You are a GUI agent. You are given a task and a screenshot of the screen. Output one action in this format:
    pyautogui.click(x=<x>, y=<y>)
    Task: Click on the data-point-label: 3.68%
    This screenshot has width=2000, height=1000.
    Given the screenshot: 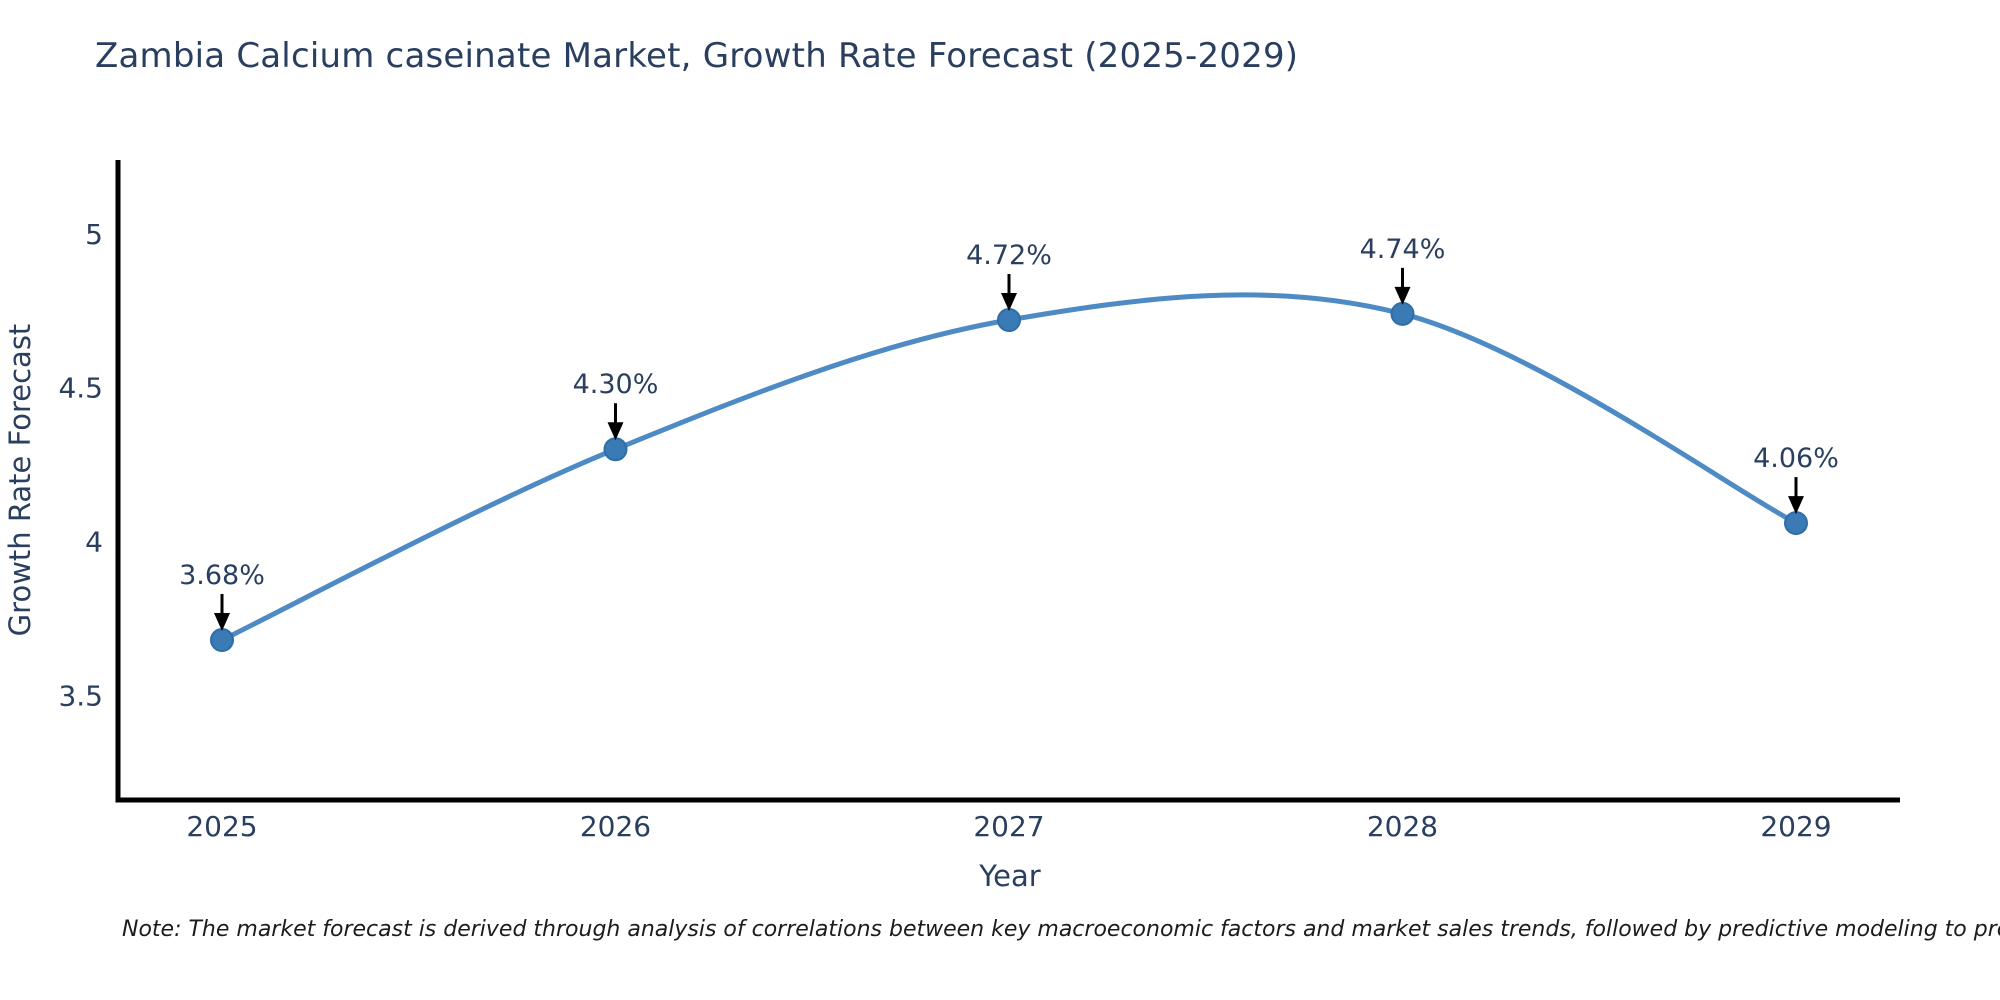 What is the action you would take?
    pyautogui.click(x=222, y=575)
    